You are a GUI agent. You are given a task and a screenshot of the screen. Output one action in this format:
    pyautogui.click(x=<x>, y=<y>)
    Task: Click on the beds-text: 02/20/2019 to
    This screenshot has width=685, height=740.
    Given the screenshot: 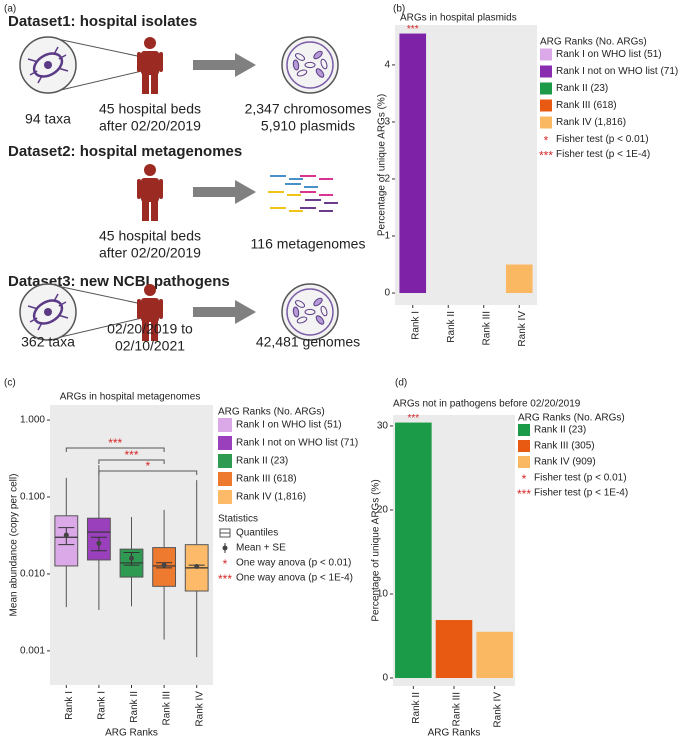 What is the action you would take?
    pyautogui.click(x=150, y=329)
    